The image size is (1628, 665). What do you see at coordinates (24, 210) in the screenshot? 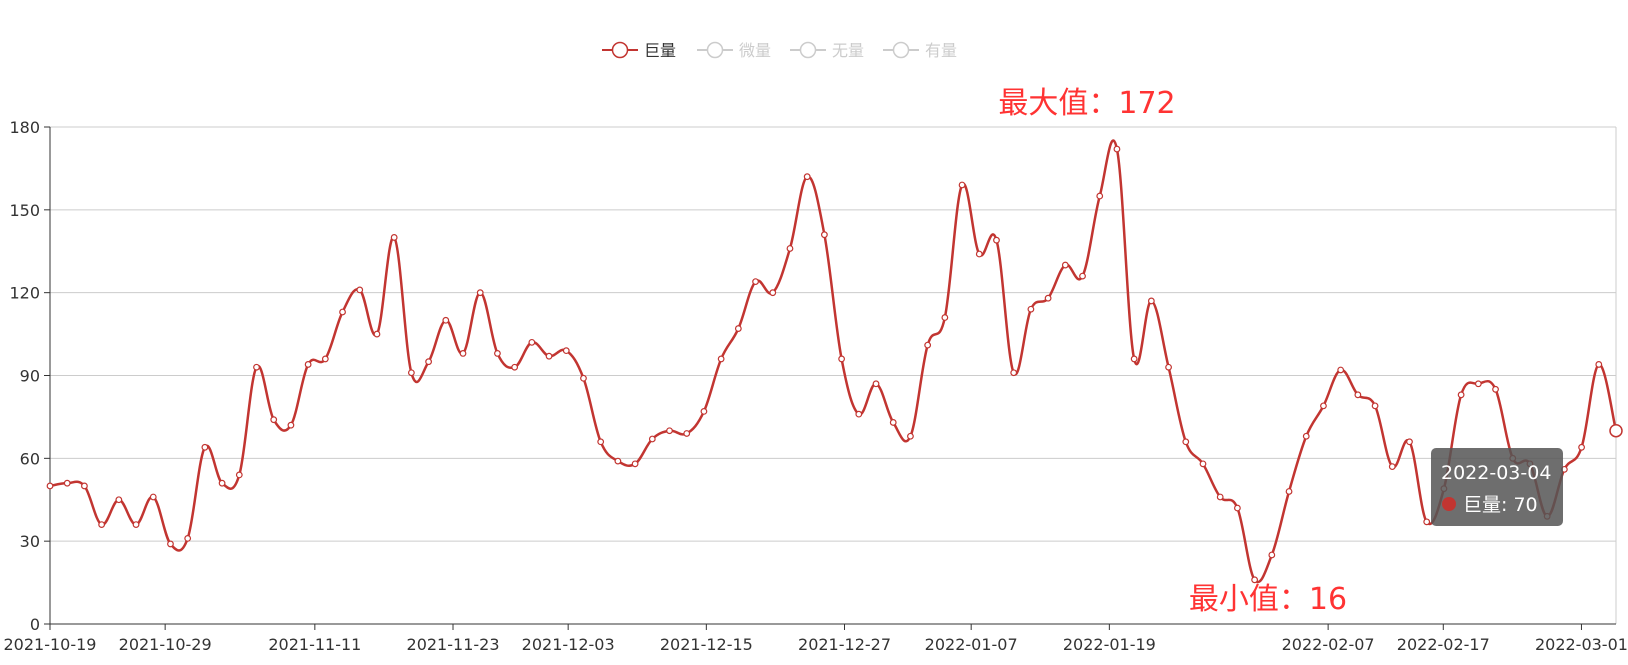
I see `y-tick-label: 150` at bounding box center [24, 210].